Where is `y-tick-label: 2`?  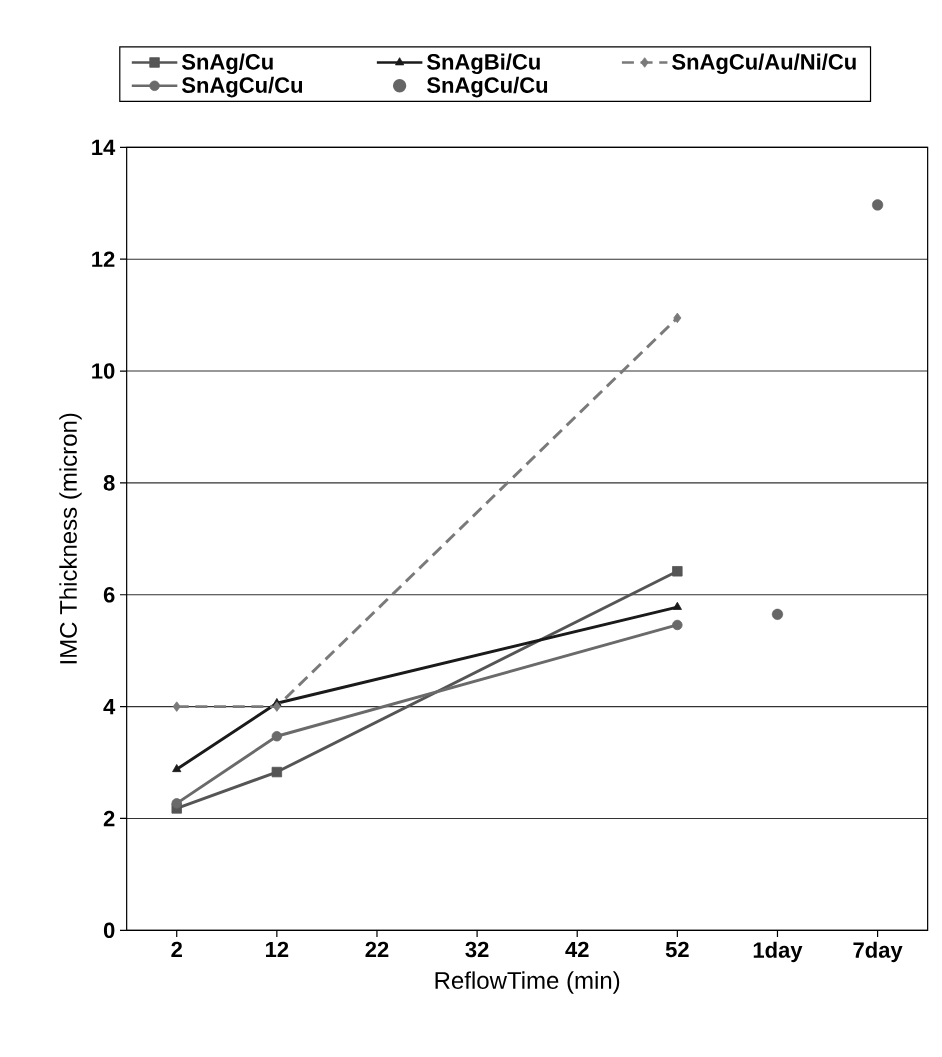
y-tick-label: 2 is located at coordinates (109, 818).